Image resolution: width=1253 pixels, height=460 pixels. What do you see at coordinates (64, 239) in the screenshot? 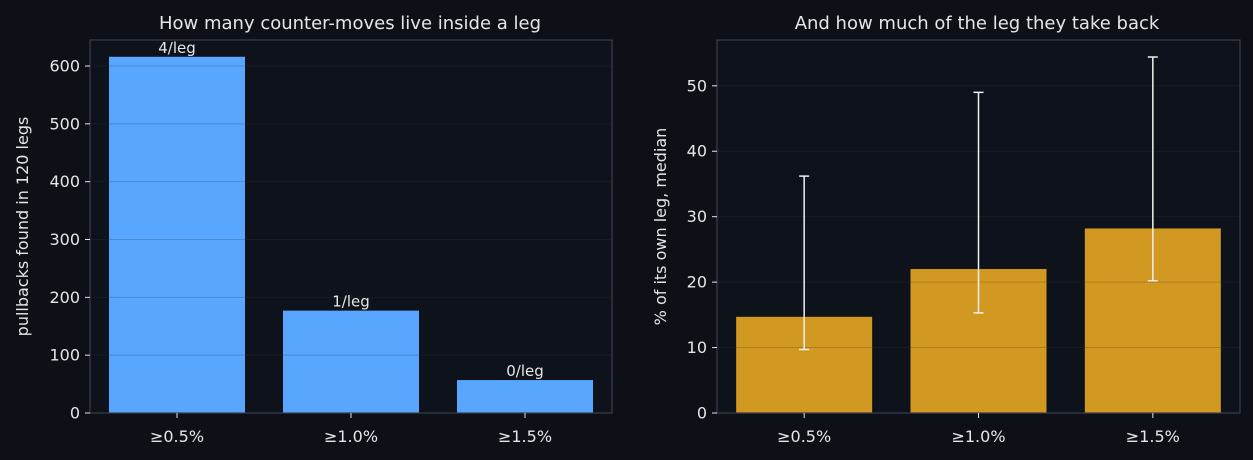
I see `y-tick-label: 300` at bounding box center [64, 239].